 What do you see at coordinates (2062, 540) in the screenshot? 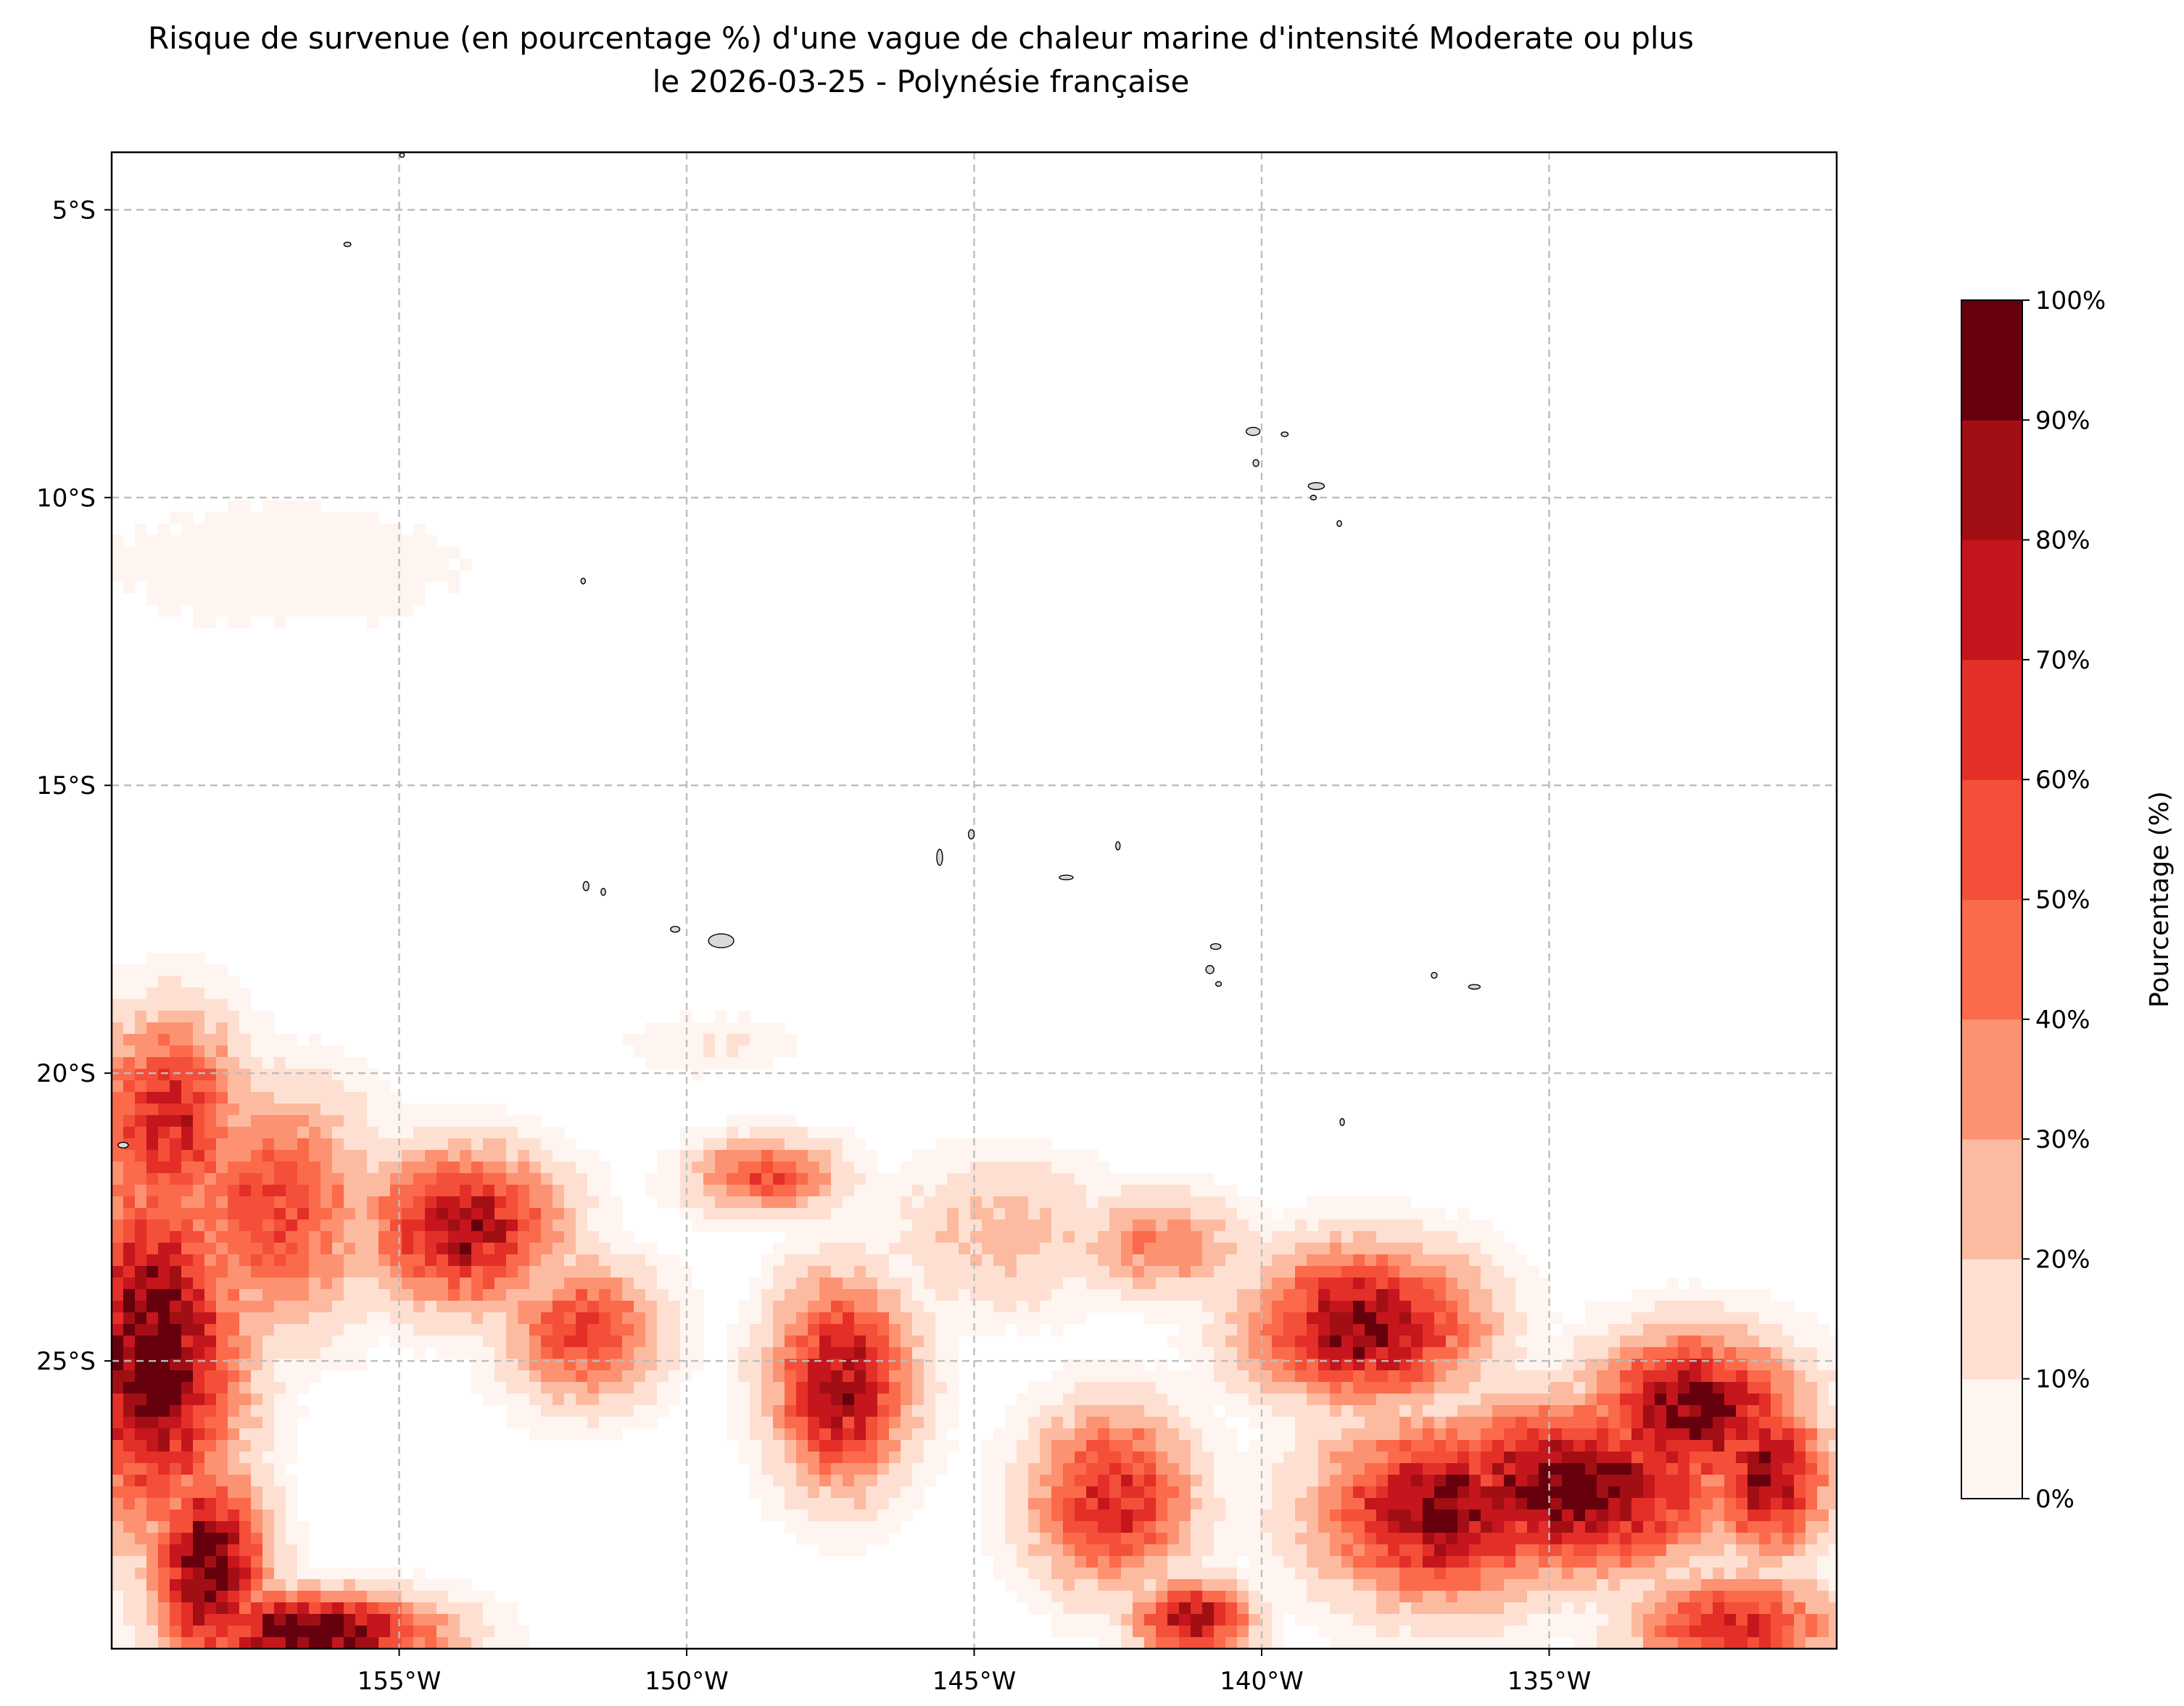
I see `colorbar-tick-label: 80%` at bounding box center [2062, 540].